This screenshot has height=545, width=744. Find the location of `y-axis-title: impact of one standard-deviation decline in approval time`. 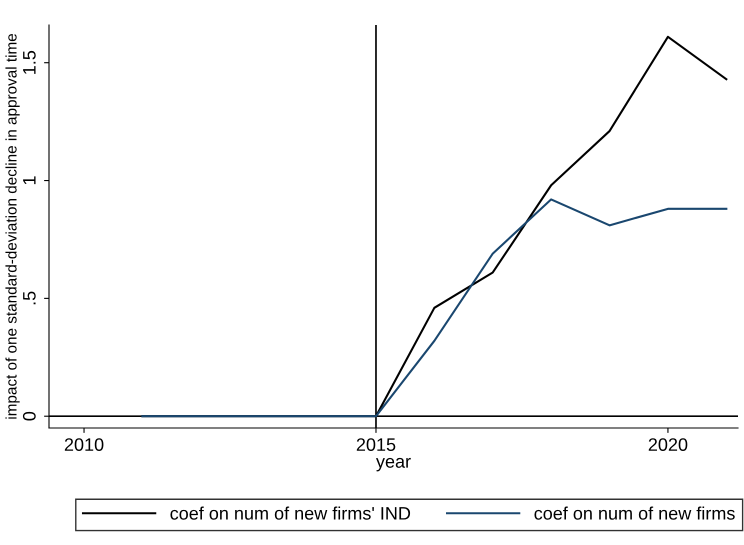

y-axis-title: impact of one standard-deviation decline in approval time is located at coordinates (12, 226).